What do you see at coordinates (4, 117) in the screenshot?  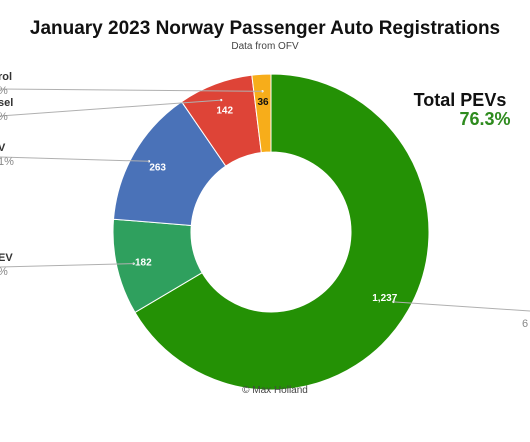 I see `outside-pct-diesel: %` at bounding box center [4, 117].